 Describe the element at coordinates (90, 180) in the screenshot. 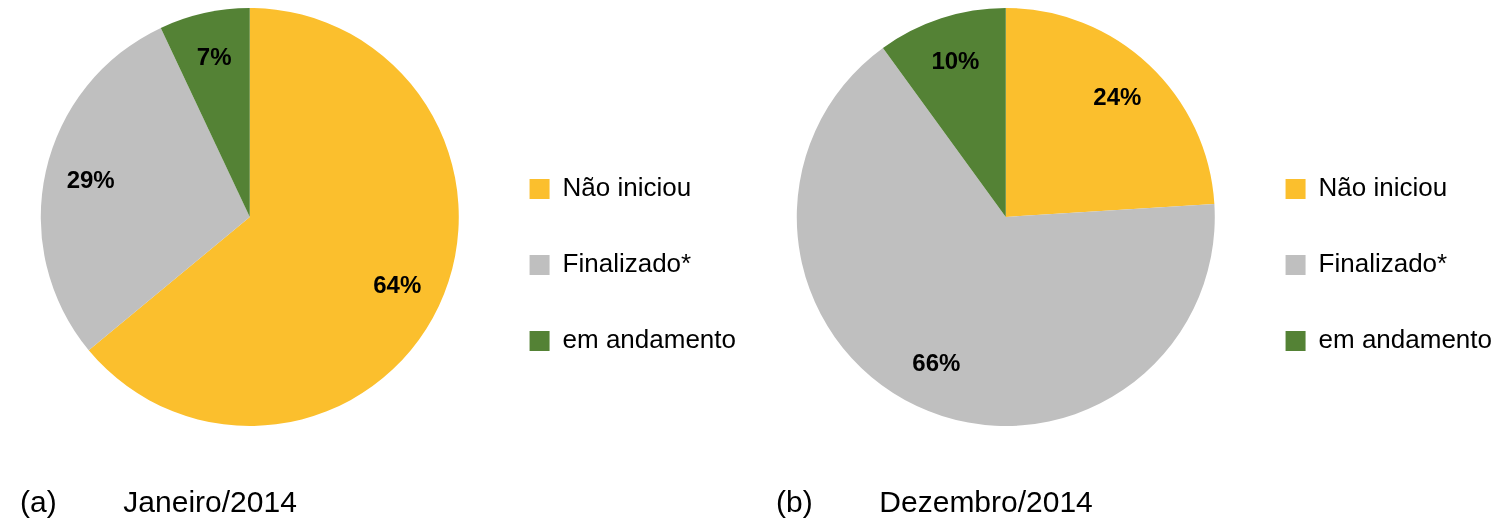

I see `data-label: 29%` at that location.